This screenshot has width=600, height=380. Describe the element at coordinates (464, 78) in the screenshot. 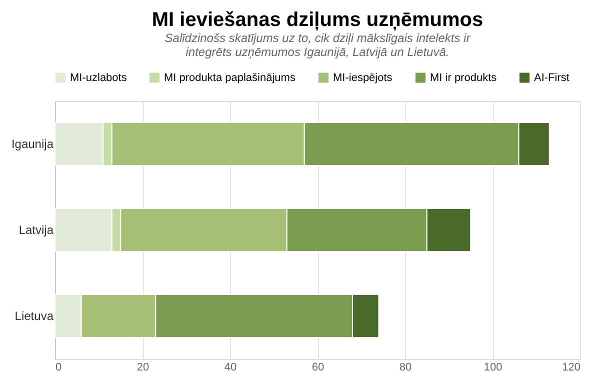

I see `legend-label: MI ir produkts` at that location.